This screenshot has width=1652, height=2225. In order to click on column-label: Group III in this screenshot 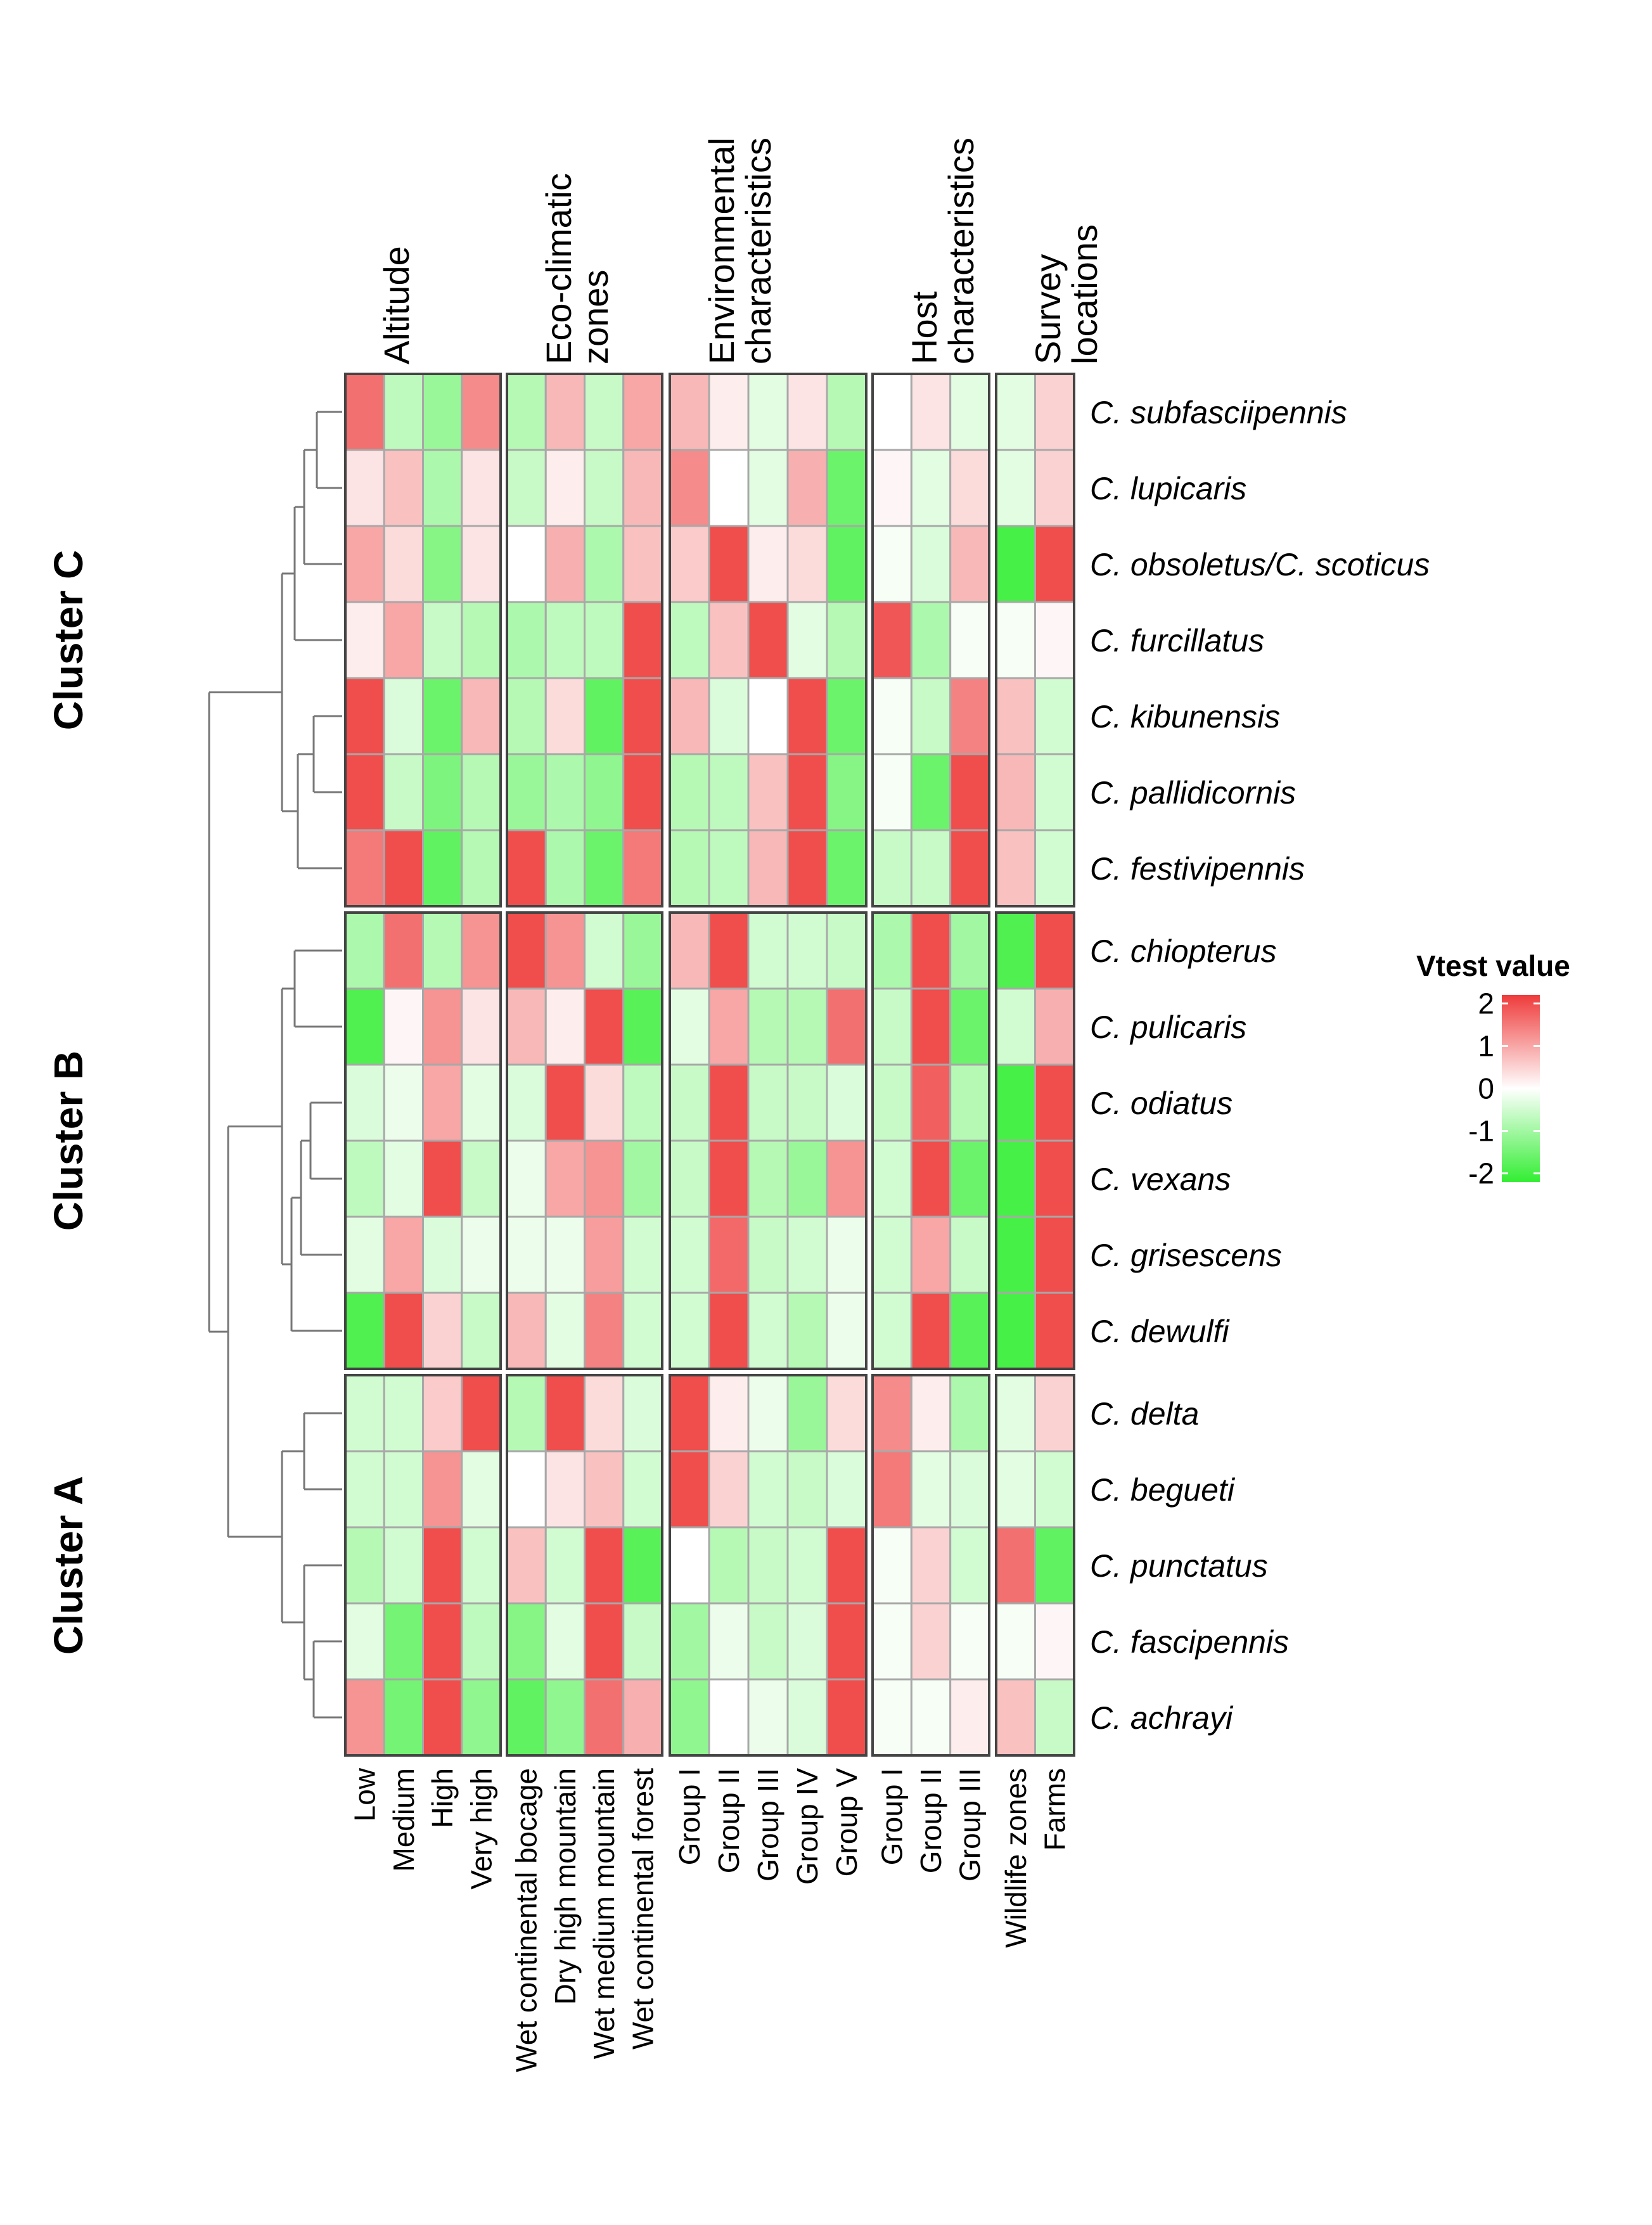, I will do `click(969, 1825)`.